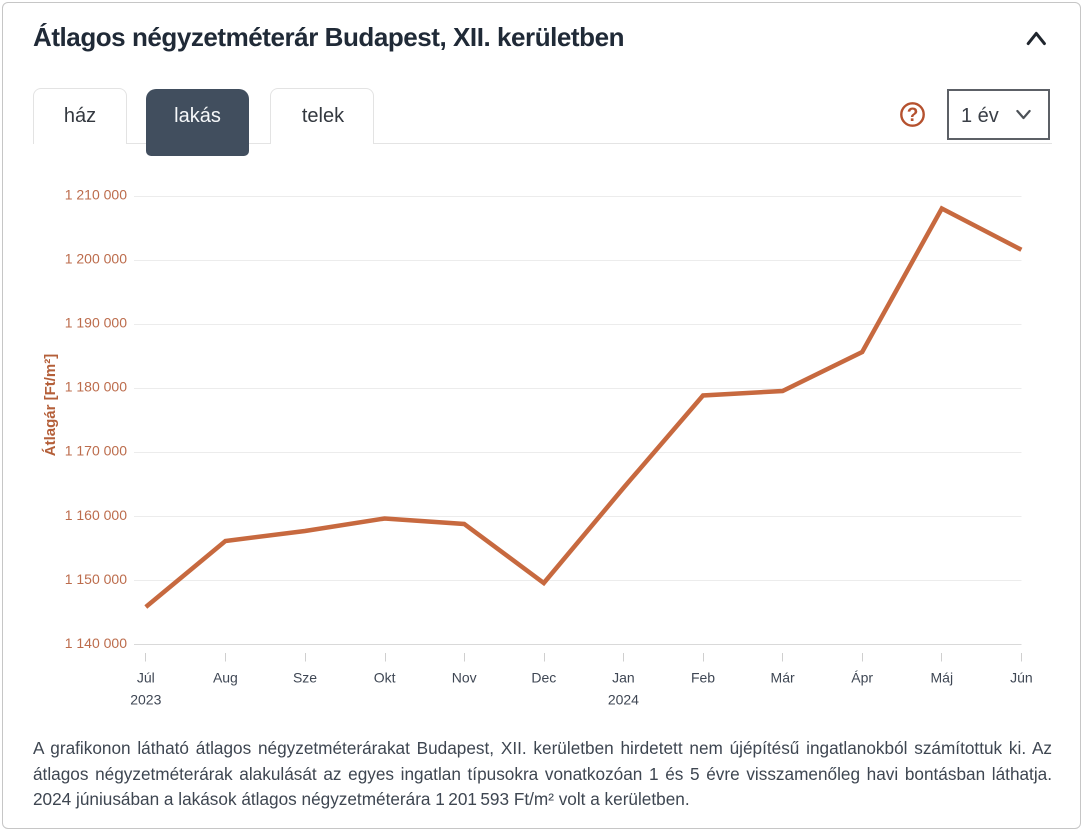  What do you see at coordinates (942, 678) in the screenshot?
I see `svg-text: Máj` at bounding box center [942, 678].